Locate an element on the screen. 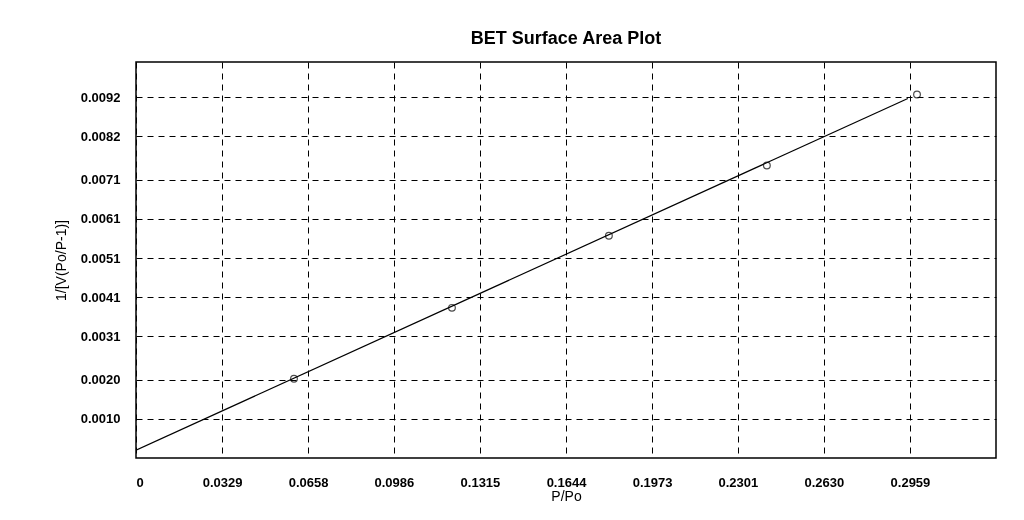 This screenshot has height=520, width=1024. x-tick-label: 0.1973 is located at coordinates (652, 482).